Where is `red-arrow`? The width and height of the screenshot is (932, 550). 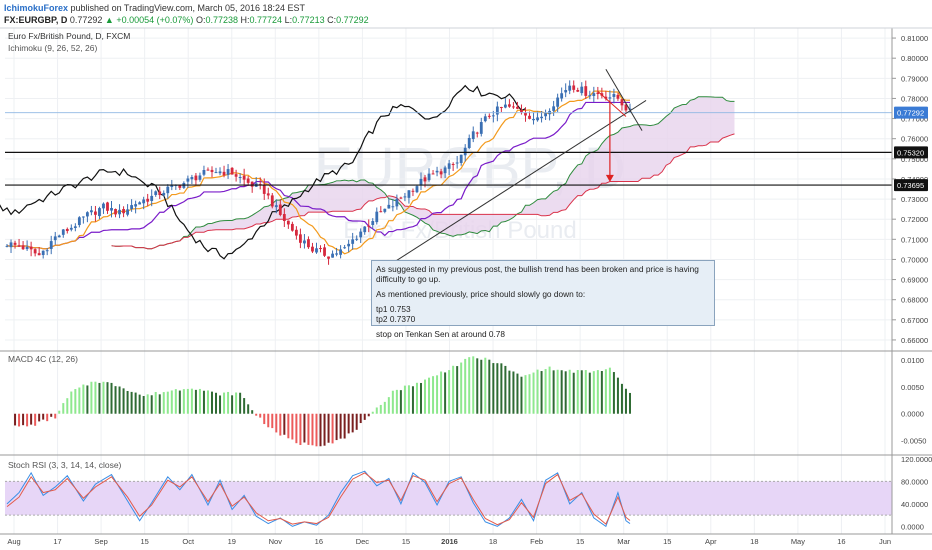
red-arrow is located at coordinates (612, 104).